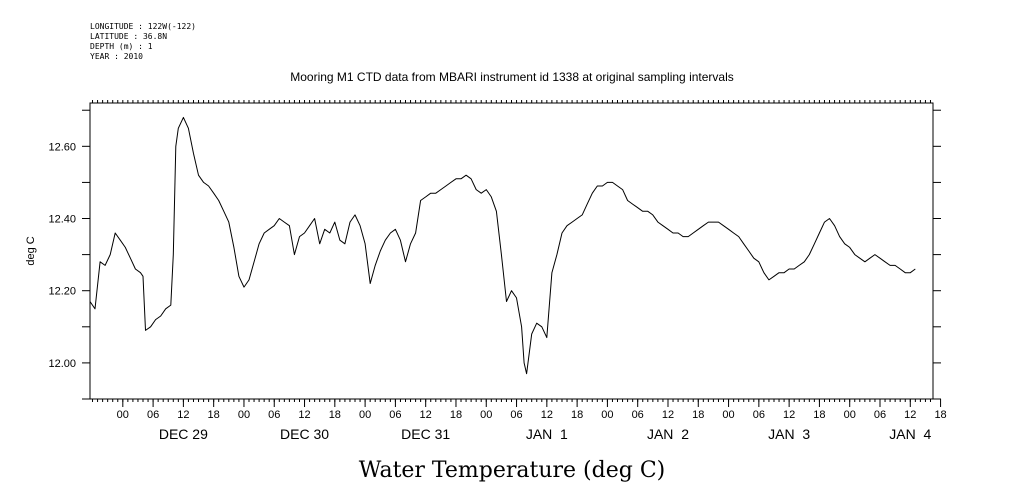 This screenshot has width=1009, height=504. I want to click on x-axis-label: Water Temperature (deg C), so click(512, 470).